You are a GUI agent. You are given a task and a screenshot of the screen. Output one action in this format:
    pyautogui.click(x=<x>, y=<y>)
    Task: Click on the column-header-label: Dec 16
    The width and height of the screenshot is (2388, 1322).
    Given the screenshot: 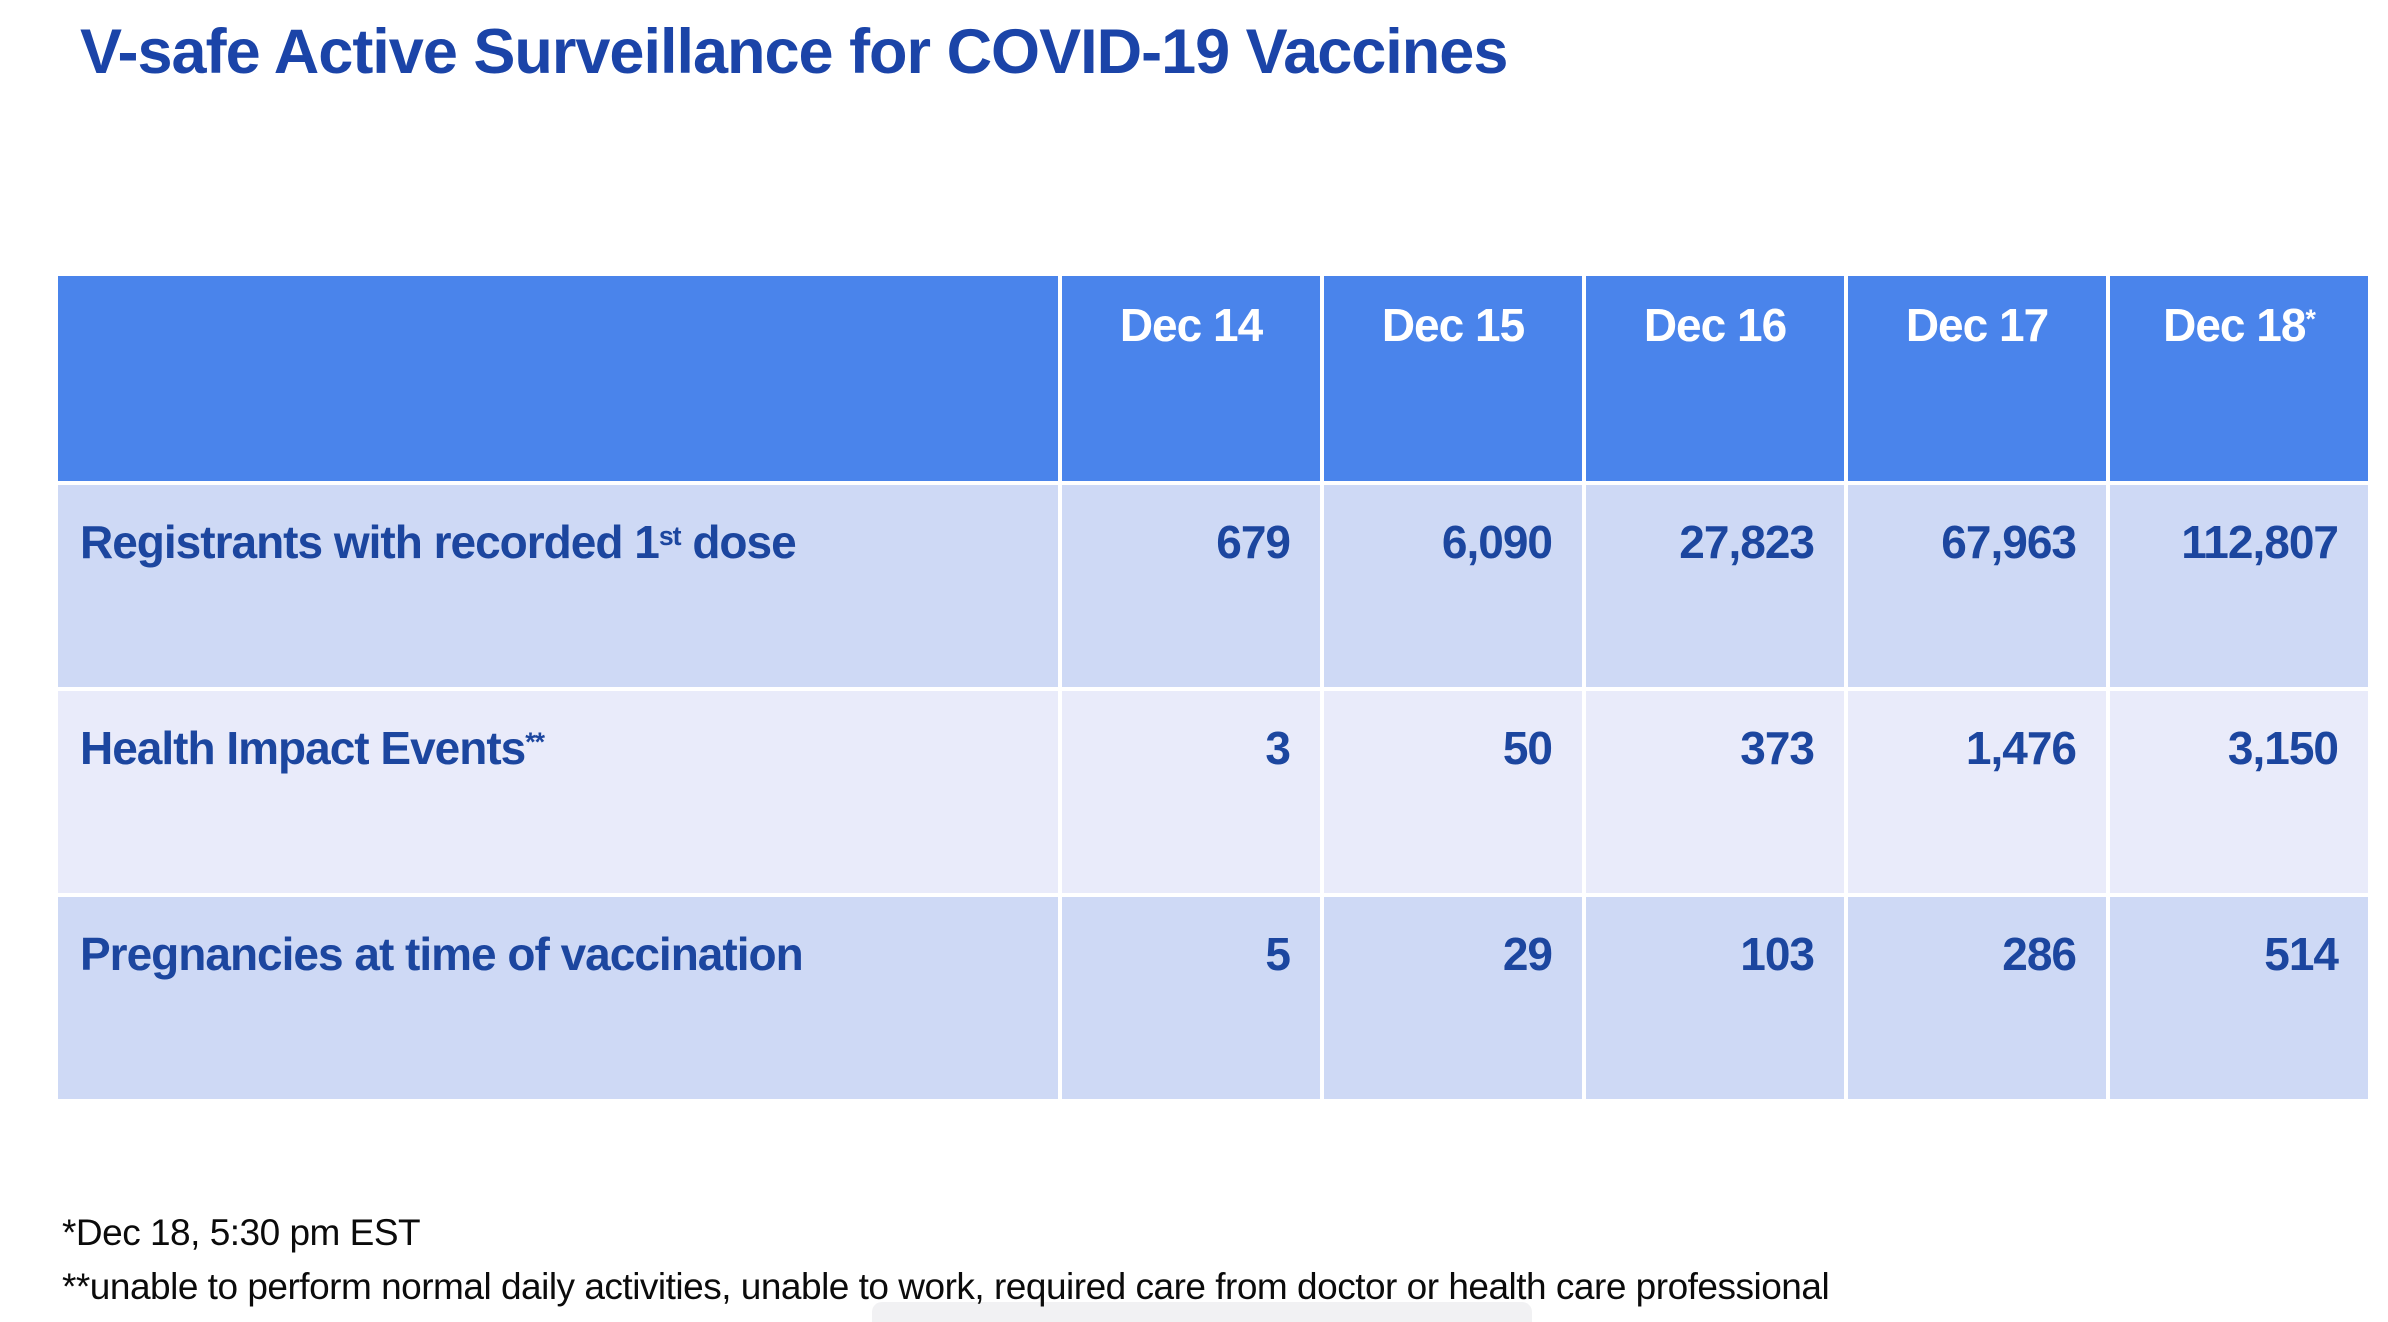 What is the action you would take?
    pyautogui.click(x=1715, y=325)
    